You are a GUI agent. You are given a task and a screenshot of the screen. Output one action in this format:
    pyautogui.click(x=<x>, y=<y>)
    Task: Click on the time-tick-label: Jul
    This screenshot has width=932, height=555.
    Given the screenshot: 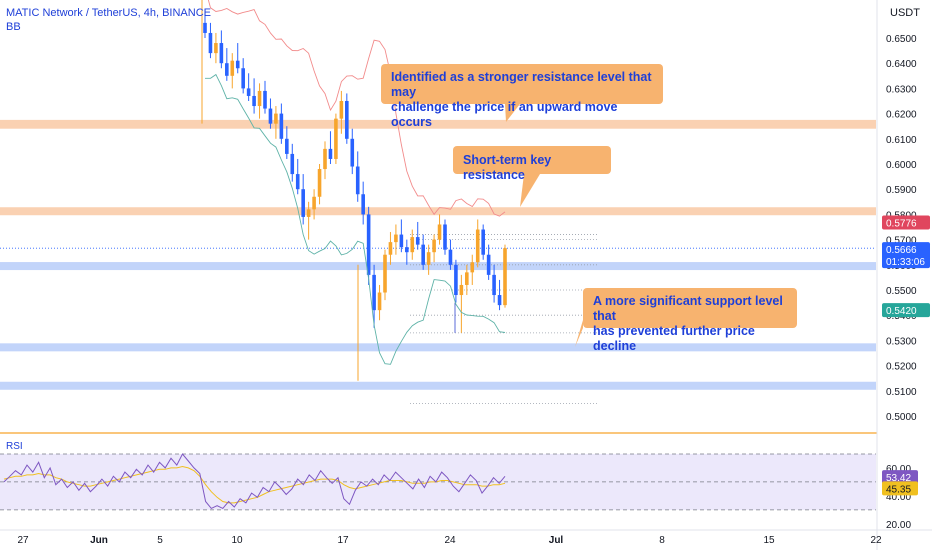 What is the action you would take?
    pyautogui.click(x=556, y=540)
    